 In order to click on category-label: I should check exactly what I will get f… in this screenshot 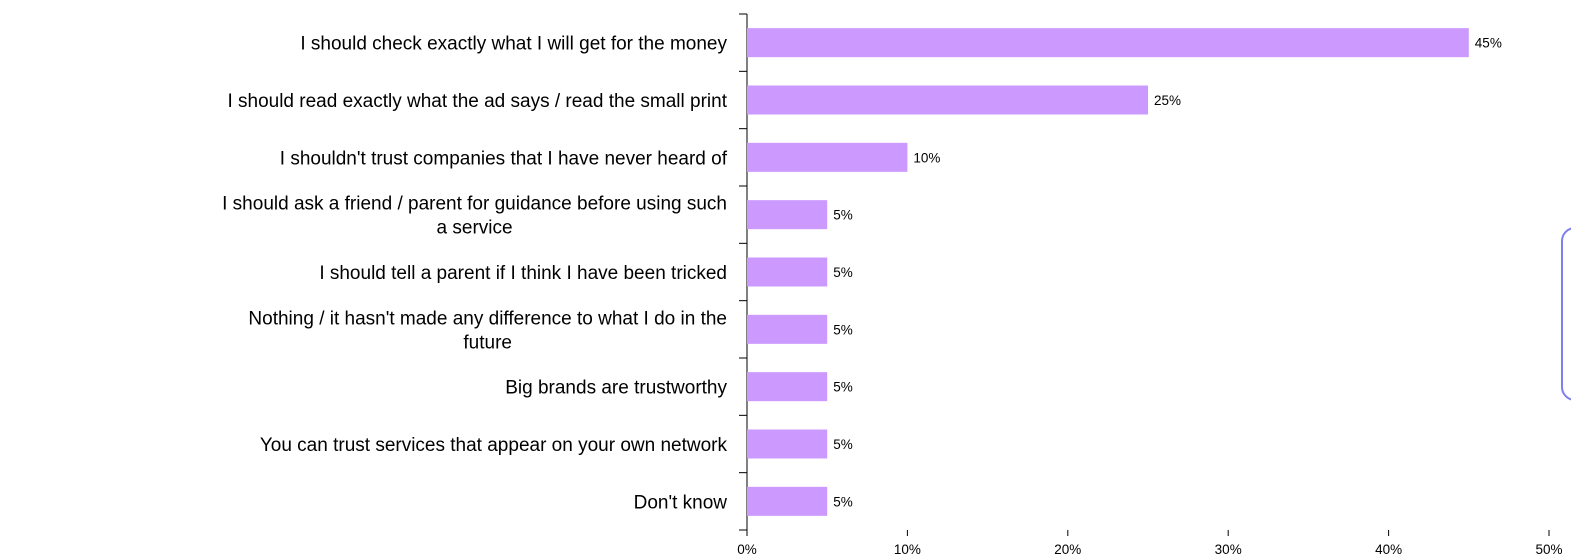, I will do `click(513, 44)`.